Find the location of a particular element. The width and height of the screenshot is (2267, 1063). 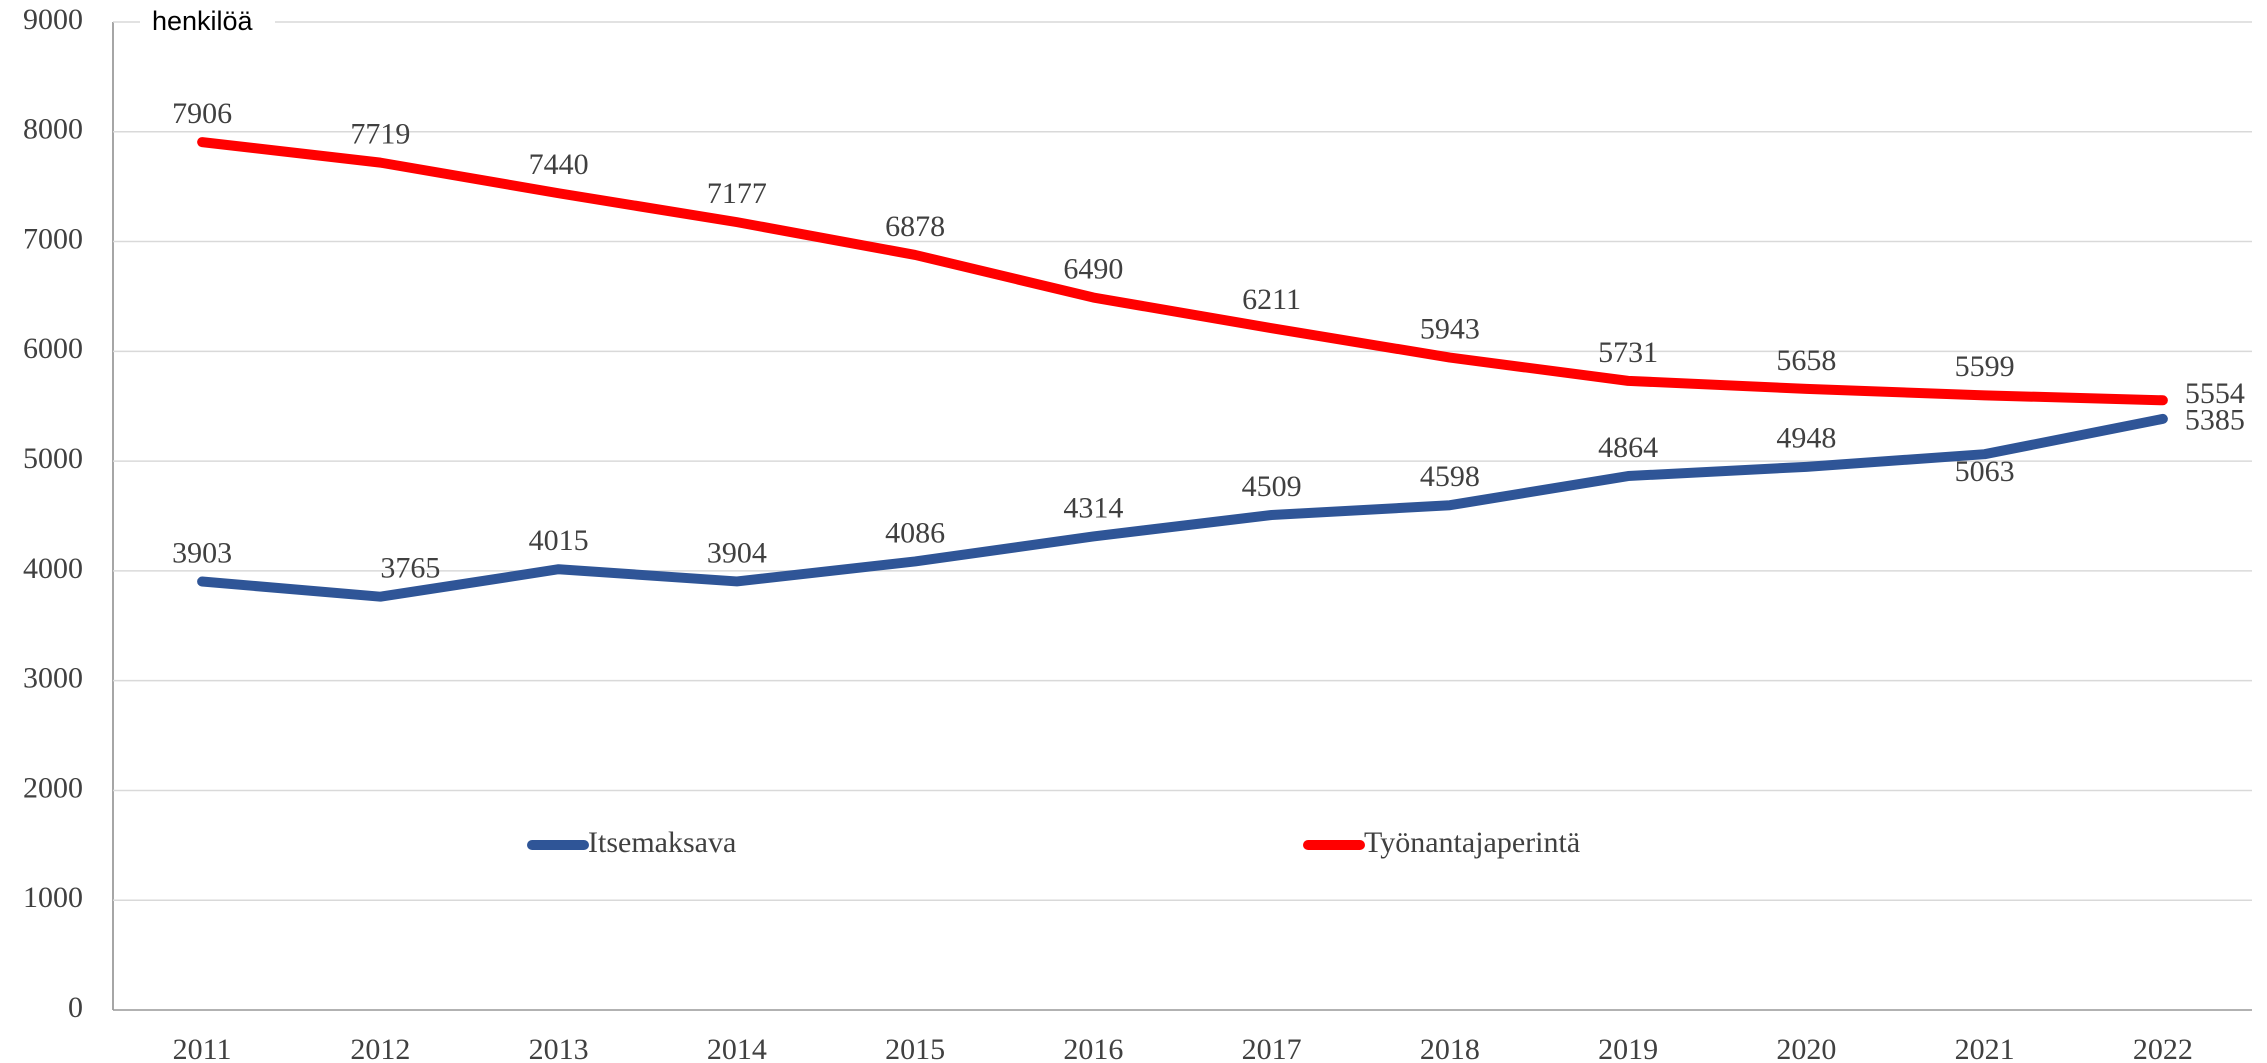

data-label: 6878 is located at coordinates (915, 226).